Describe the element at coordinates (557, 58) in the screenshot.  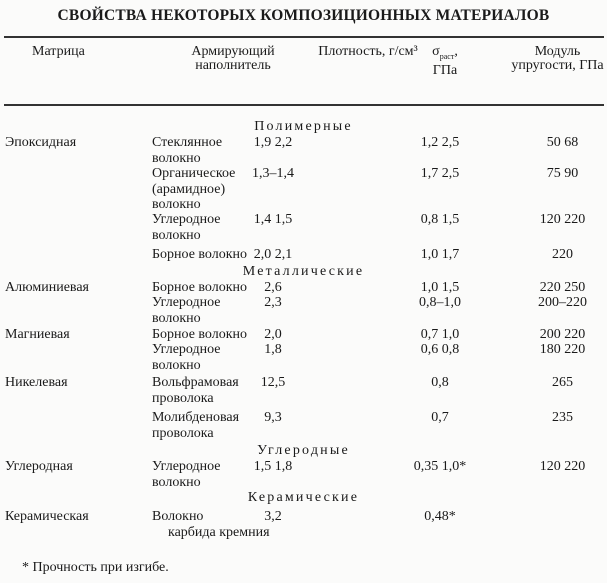
I see `header-modulus: Модуль упругости, ГПа` at that location.